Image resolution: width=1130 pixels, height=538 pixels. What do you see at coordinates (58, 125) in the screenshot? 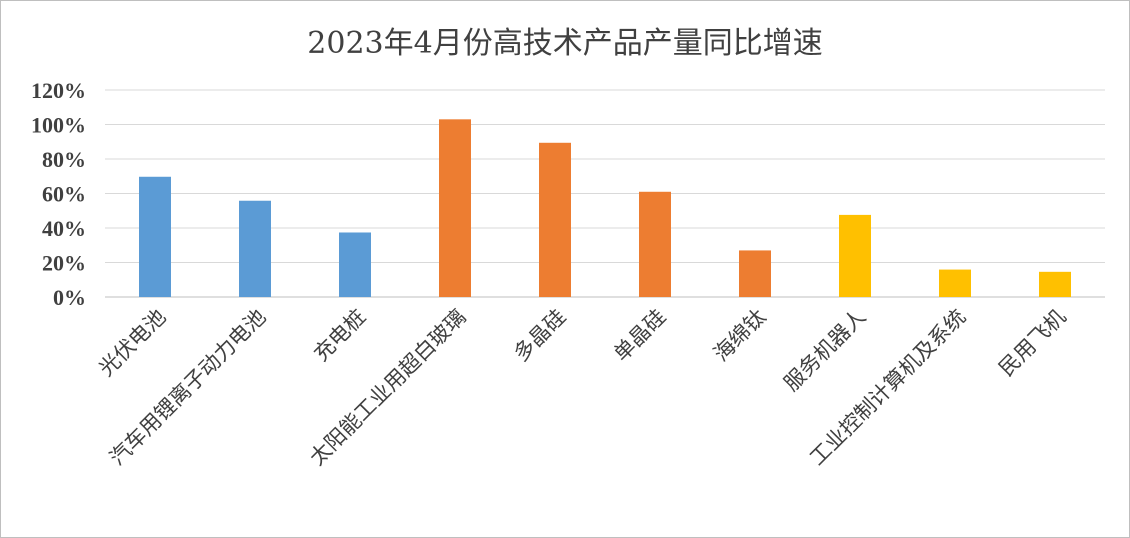
I see `y-tick-label: 100%` at bounding box center [58, 125].